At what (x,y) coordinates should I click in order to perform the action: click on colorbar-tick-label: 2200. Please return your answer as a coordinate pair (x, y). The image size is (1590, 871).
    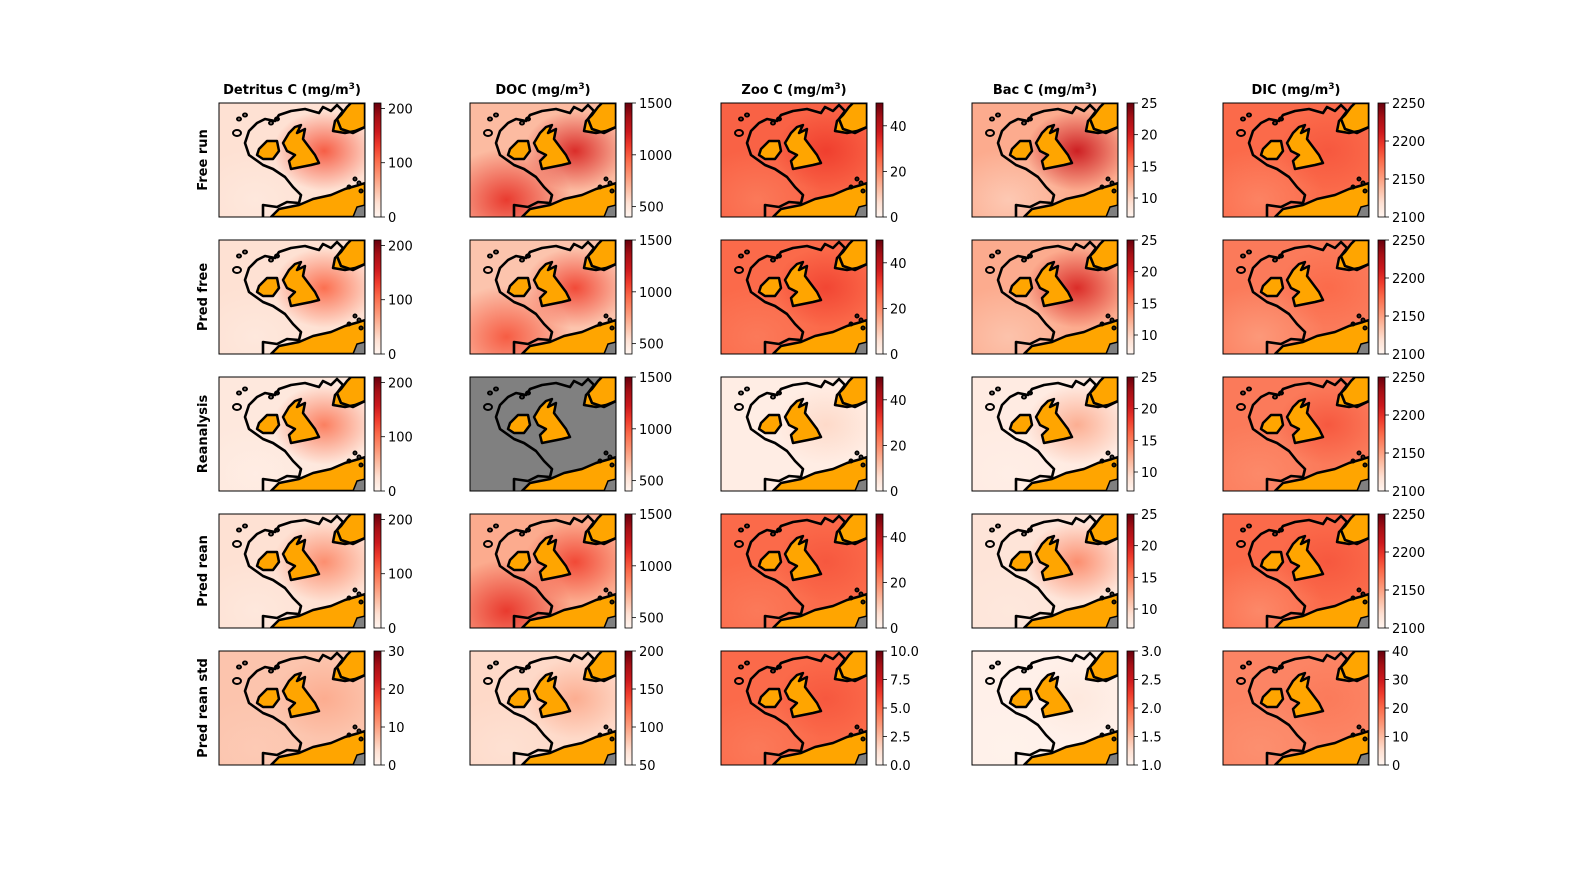
    Looking at the image, I should click on (1408, 142).